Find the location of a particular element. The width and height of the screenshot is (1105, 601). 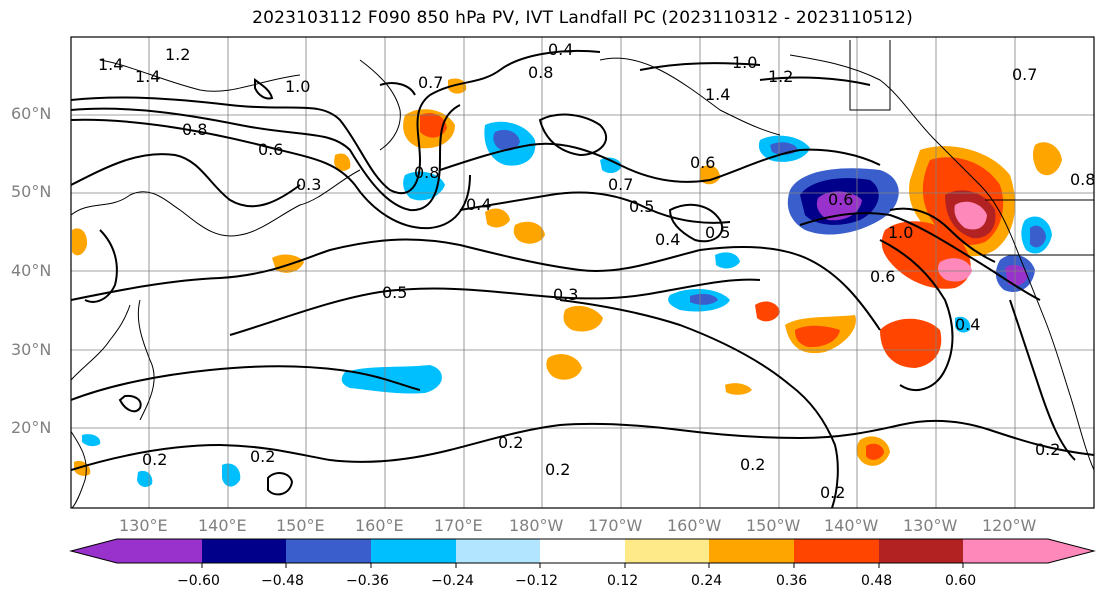

colorbar-tick-label: −0.48 is located at coordinates (282, 581).